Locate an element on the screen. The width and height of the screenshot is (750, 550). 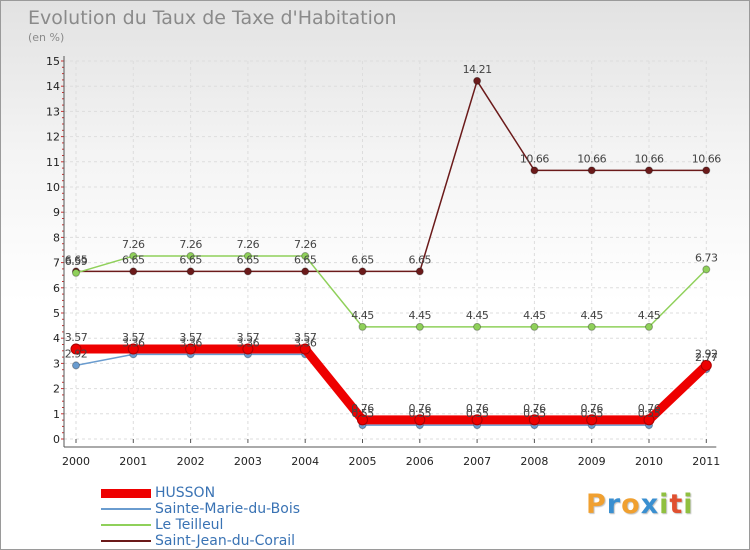
data-label-sainte-marie-du-bois: 2.77 is located at coordinates (706, 357).